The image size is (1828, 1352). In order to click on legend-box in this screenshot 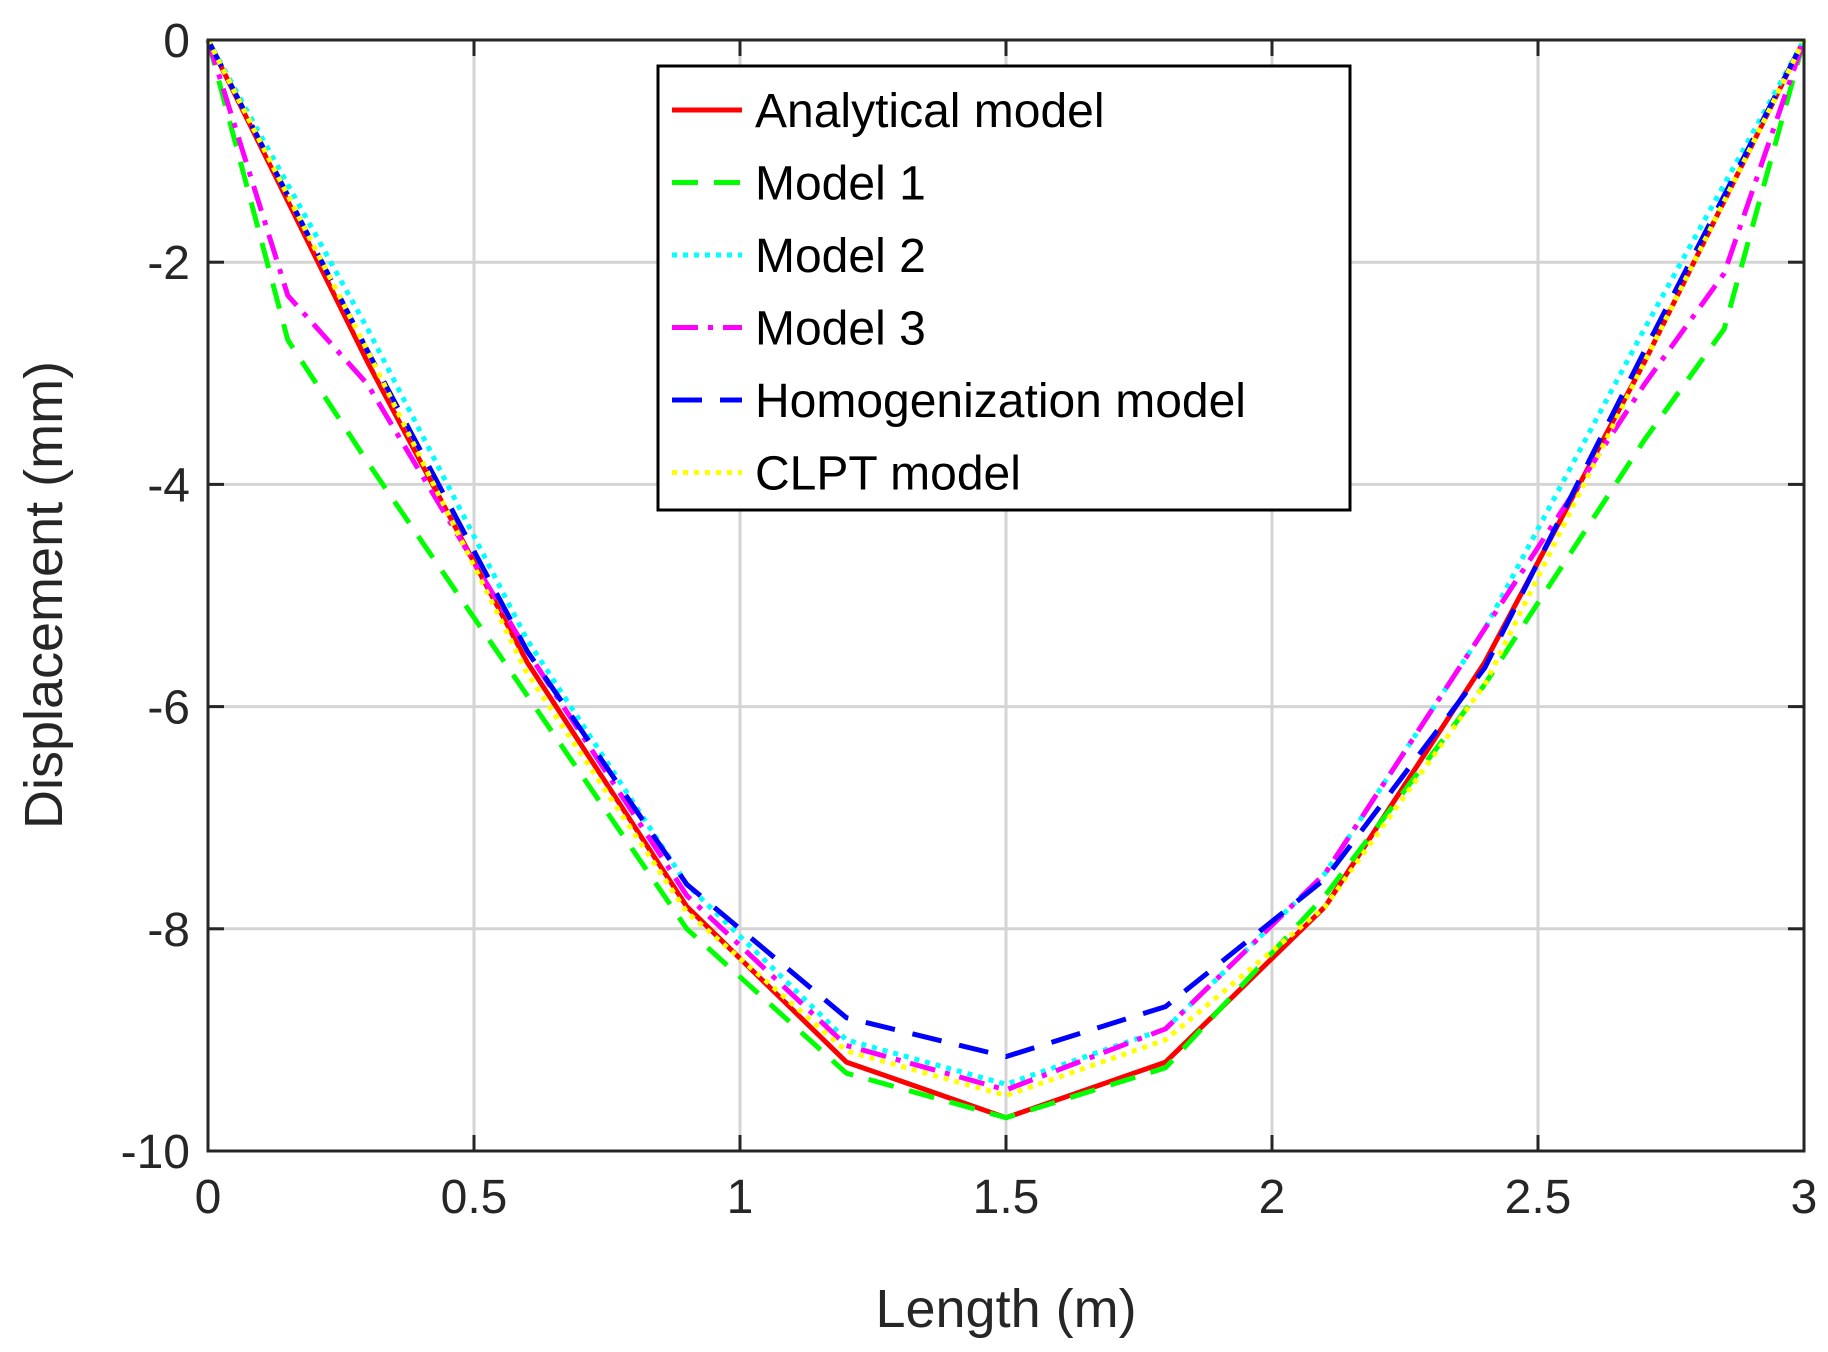, I will do `click(1004, 288)`.